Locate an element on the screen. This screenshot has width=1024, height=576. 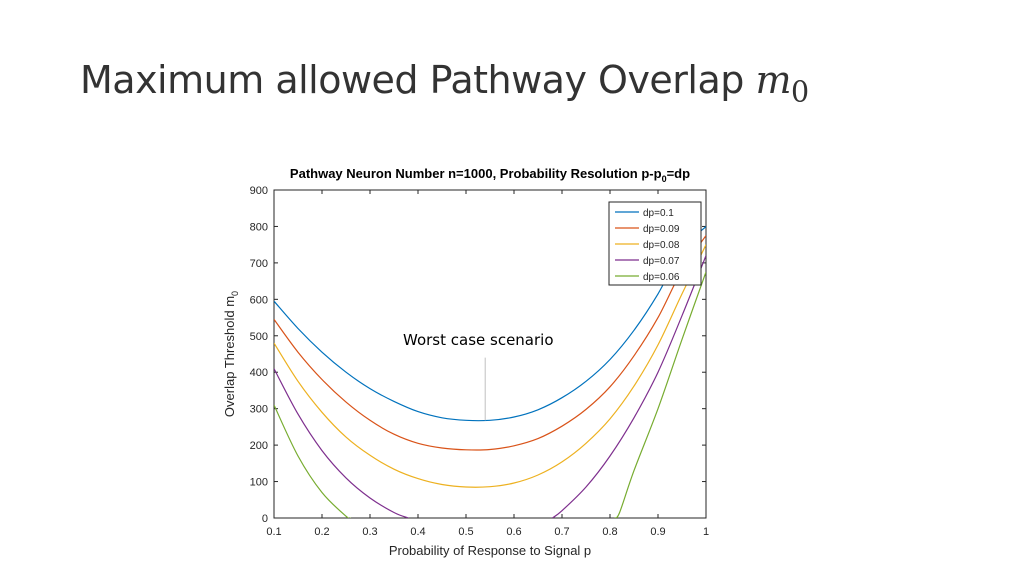
x-tick-label: 0.1 is located at coordinates (273, 532).